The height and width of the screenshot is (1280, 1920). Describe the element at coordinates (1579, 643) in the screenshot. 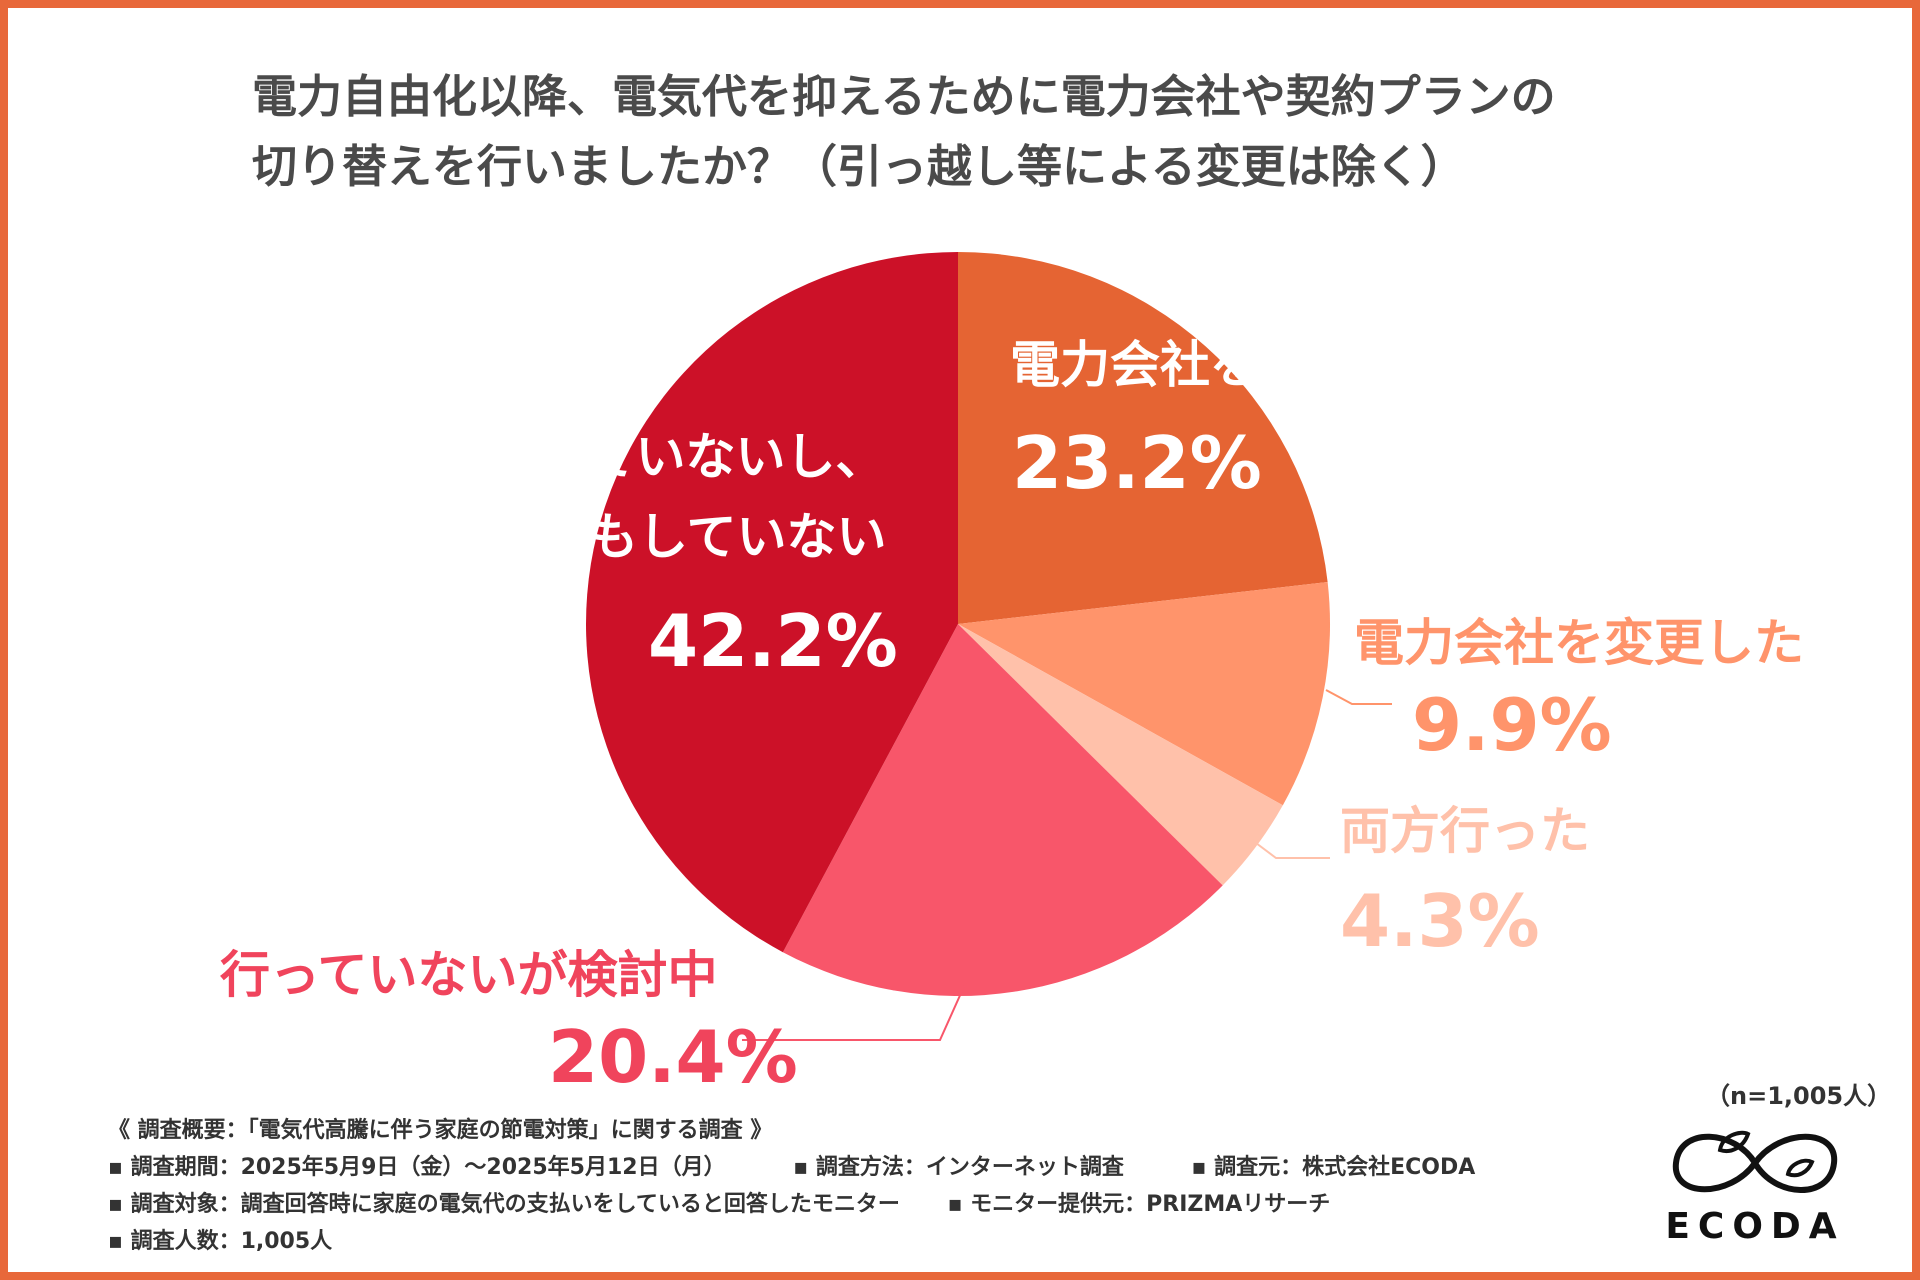

I see `slice-label-1: 電力会社を変更した` at that location.